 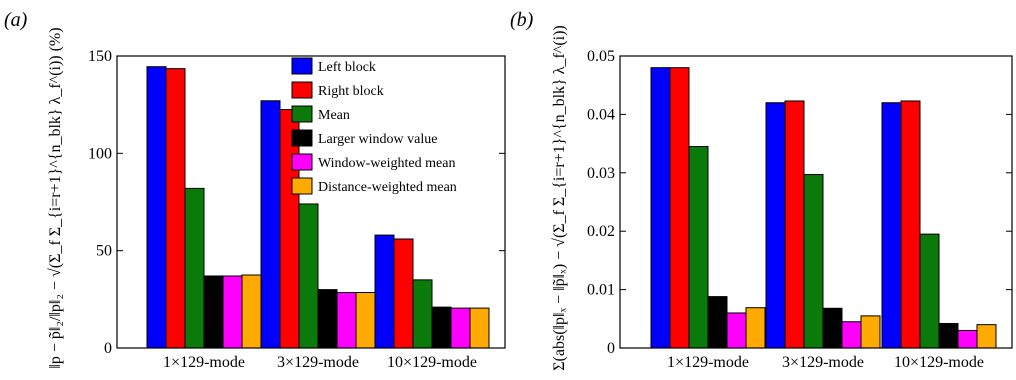 I want to click on a-x-tick-label: 10×129-mode, so click(x=432, y=362).